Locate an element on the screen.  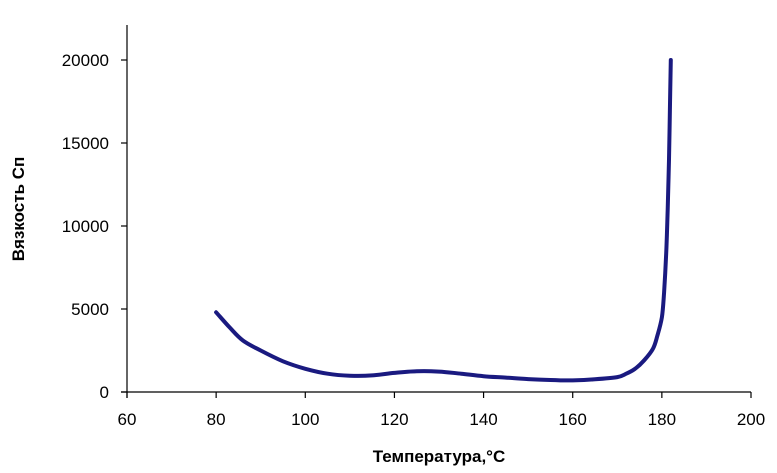
x-tick-label: 160 is located at coordinates (573, 419).